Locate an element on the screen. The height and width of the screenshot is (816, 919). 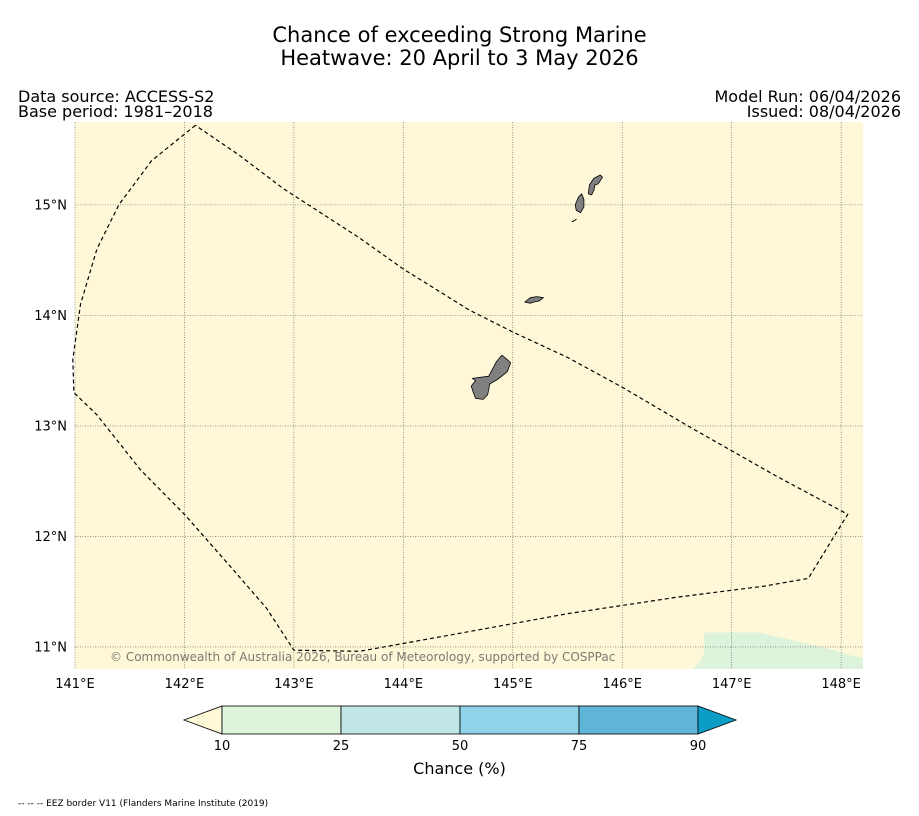
lon-tick-label: 145°E is located at coordinates (513, 684).